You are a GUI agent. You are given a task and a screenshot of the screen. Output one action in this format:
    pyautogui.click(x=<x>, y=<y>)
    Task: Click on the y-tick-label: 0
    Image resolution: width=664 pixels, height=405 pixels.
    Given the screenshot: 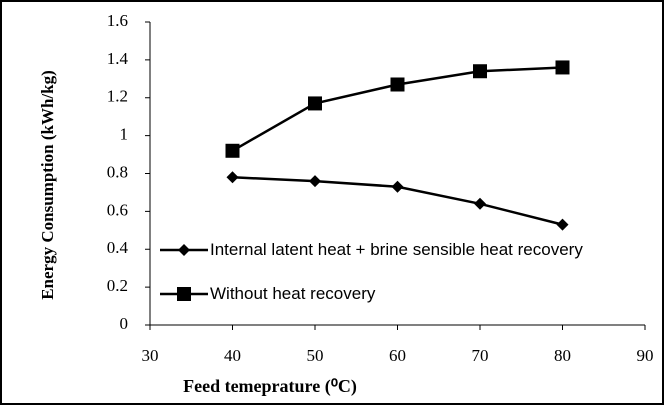 What is the action you would take?
    pyautogui.click(x=124, y=323)
    